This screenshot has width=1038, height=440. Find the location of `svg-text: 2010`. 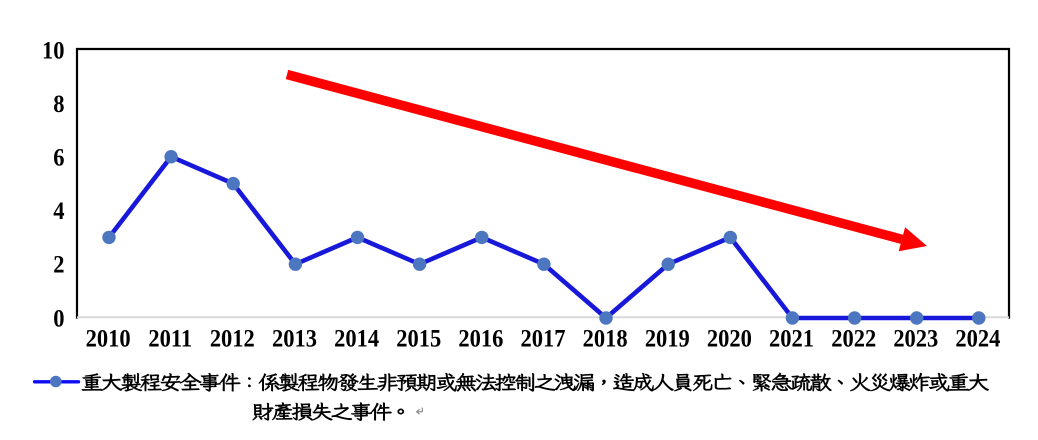

svg-text: 2010 is located at coordinates (108, 338).